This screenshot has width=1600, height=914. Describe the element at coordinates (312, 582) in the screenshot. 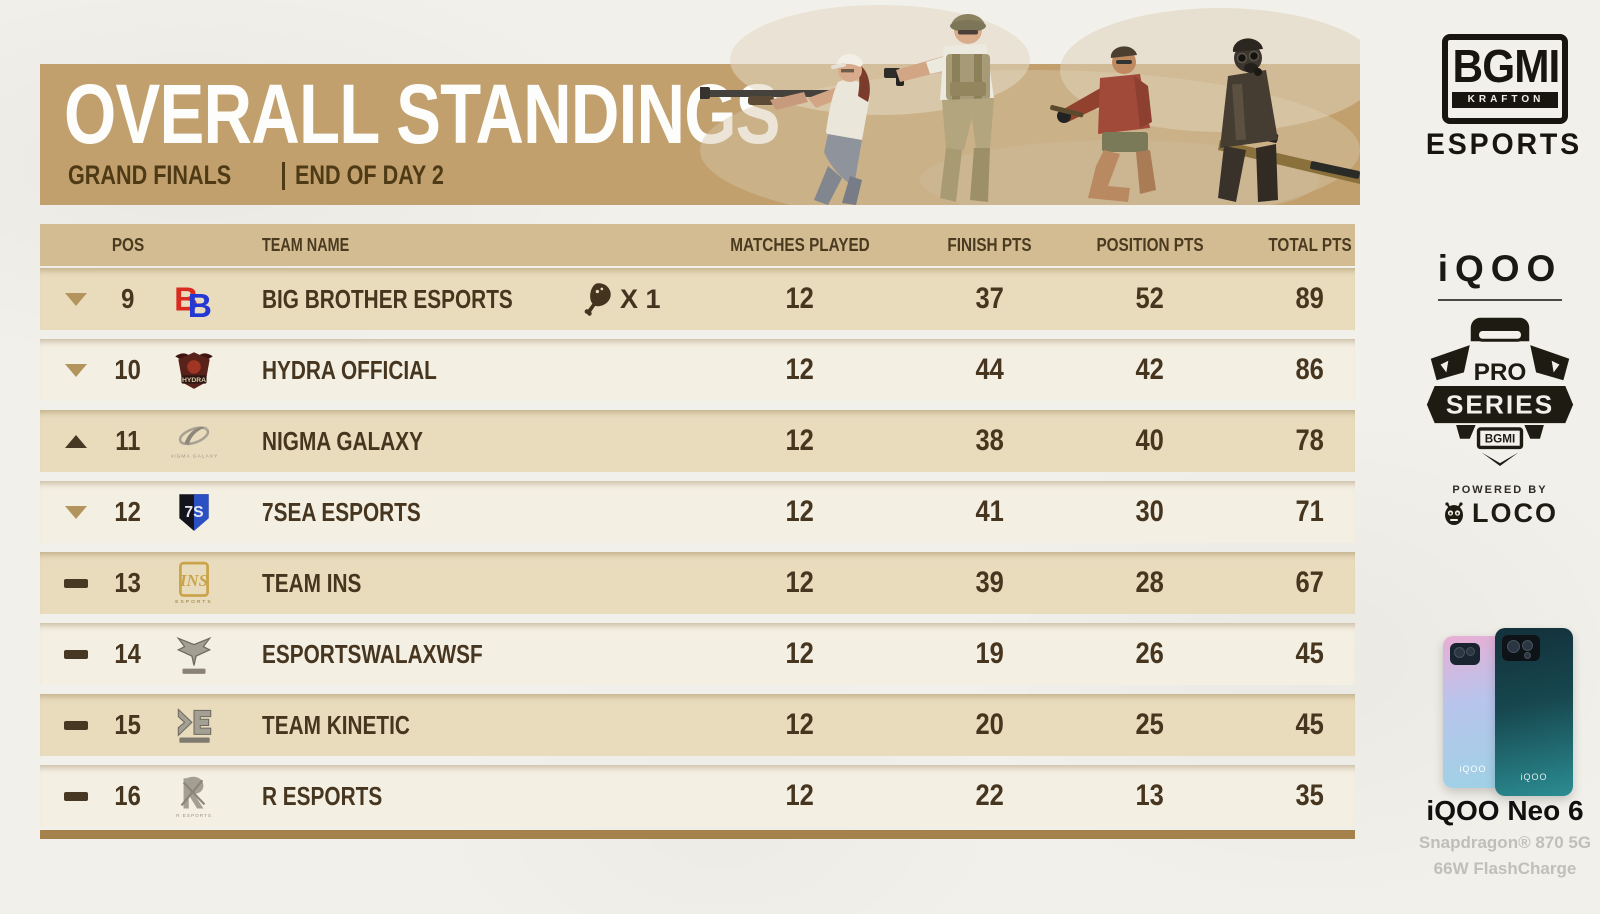

I see `team-name: TEAM INS` at that location.